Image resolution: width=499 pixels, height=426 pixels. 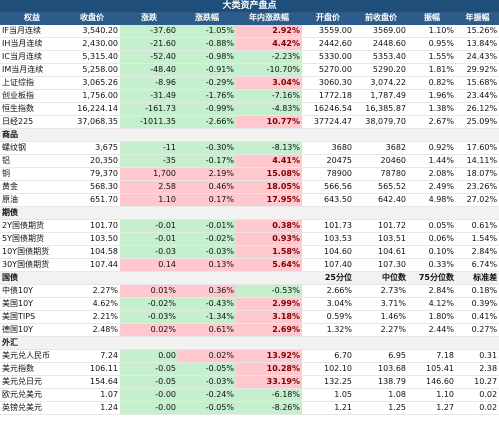 What do you see at coordinates (328, 96) in the screenshot?
I see `cell-value: 1772.18` at bounding box center [328, 96].